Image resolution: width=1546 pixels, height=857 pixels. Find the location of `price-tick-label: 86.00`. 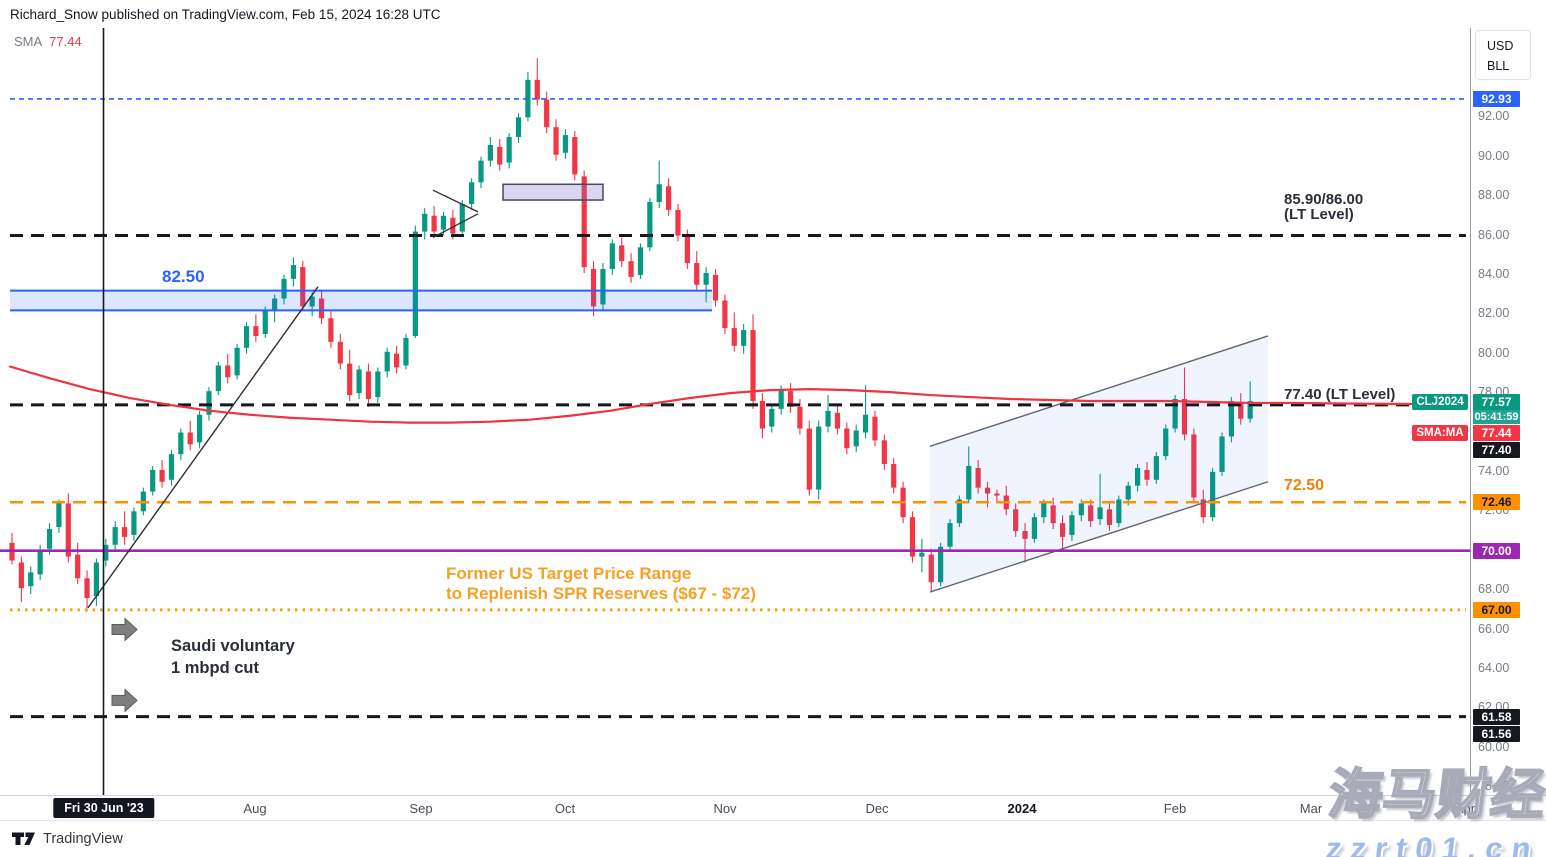

price-tick-label: 86.00 is located at coordinates (1494, 234).